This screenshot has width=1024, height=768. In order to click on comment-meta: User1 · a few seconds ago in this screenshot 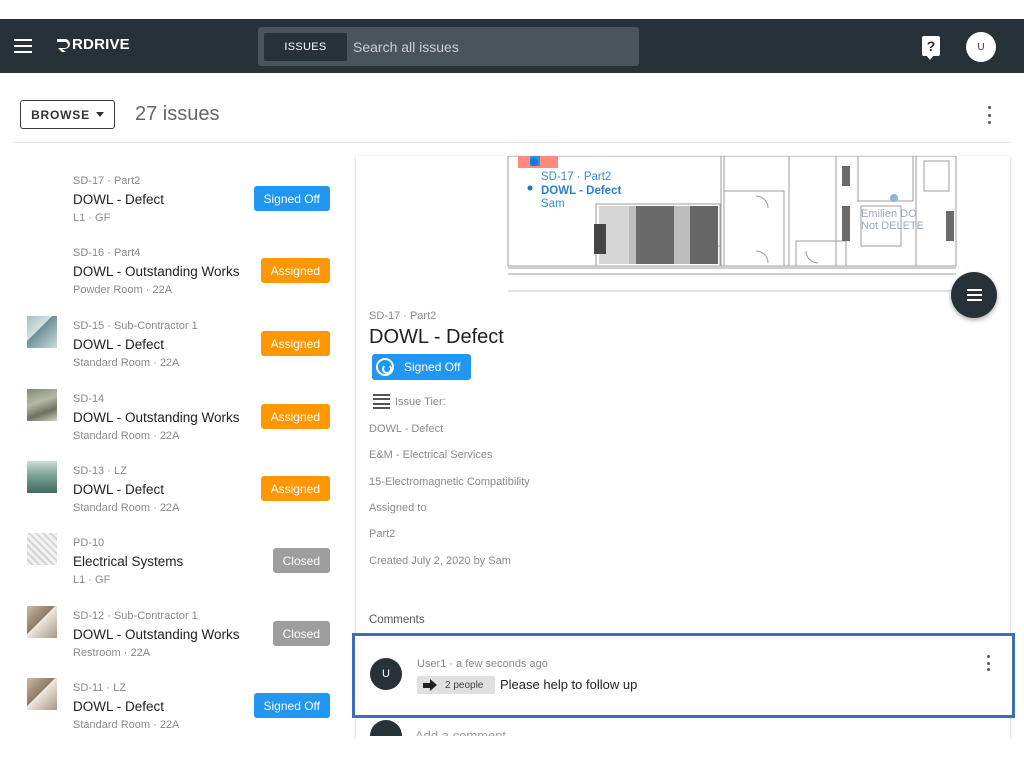, I will do `click(482, 664)`.